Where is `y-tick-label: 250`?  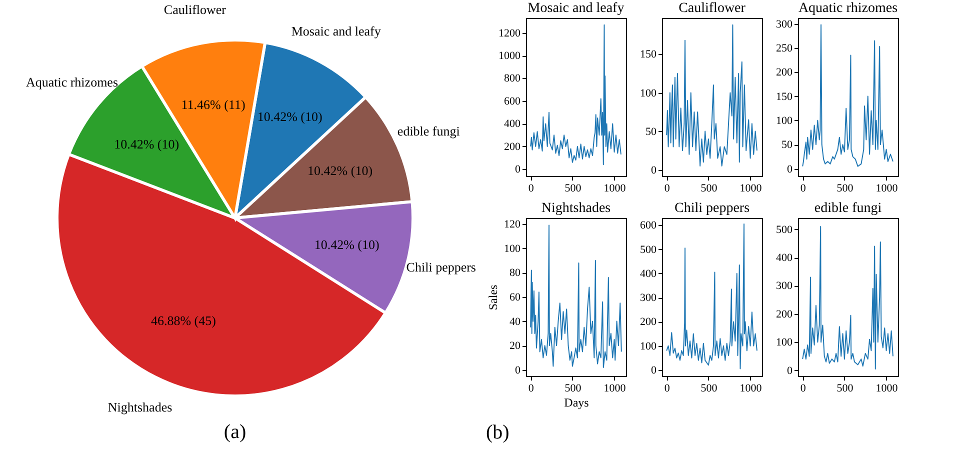 y-tick-label: 250 is located at coordinates (784, 48).